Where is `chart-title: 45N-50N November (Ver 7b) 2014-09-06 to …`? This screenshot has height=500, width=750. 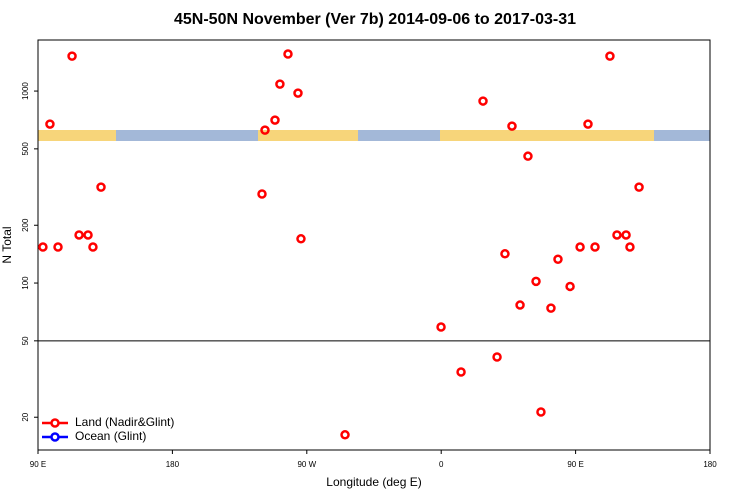 chart-title: 45N-50N November (Ver 7b) 2014-09-06 to … is located at coordinates (375, 19).